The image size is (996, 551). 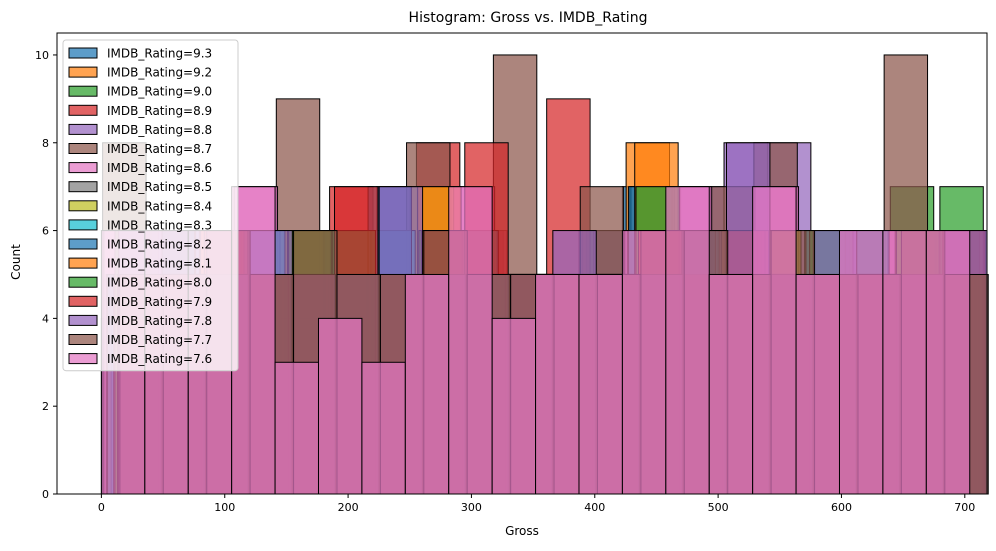 What do you see at coordinates (224, 507) in the screenshot?
I see `x-tick-label: 100` at bounding box center [224, 507].